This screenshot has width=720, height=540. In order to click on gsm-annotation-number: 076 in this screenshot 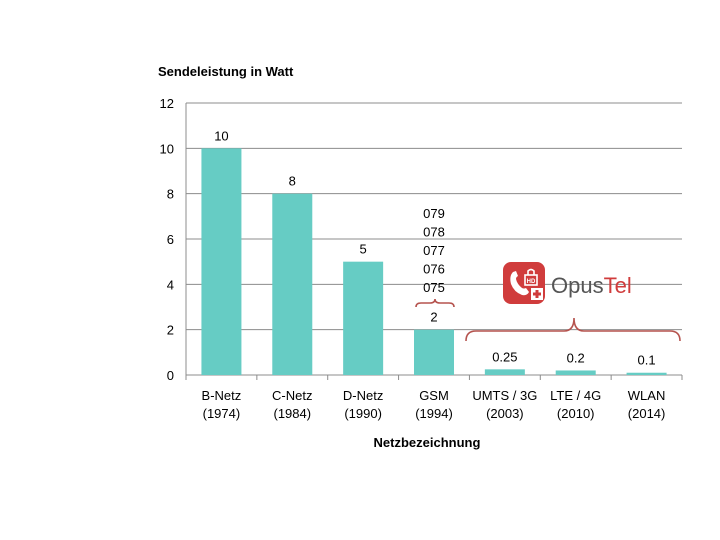, I will do `click(434, 269)`.